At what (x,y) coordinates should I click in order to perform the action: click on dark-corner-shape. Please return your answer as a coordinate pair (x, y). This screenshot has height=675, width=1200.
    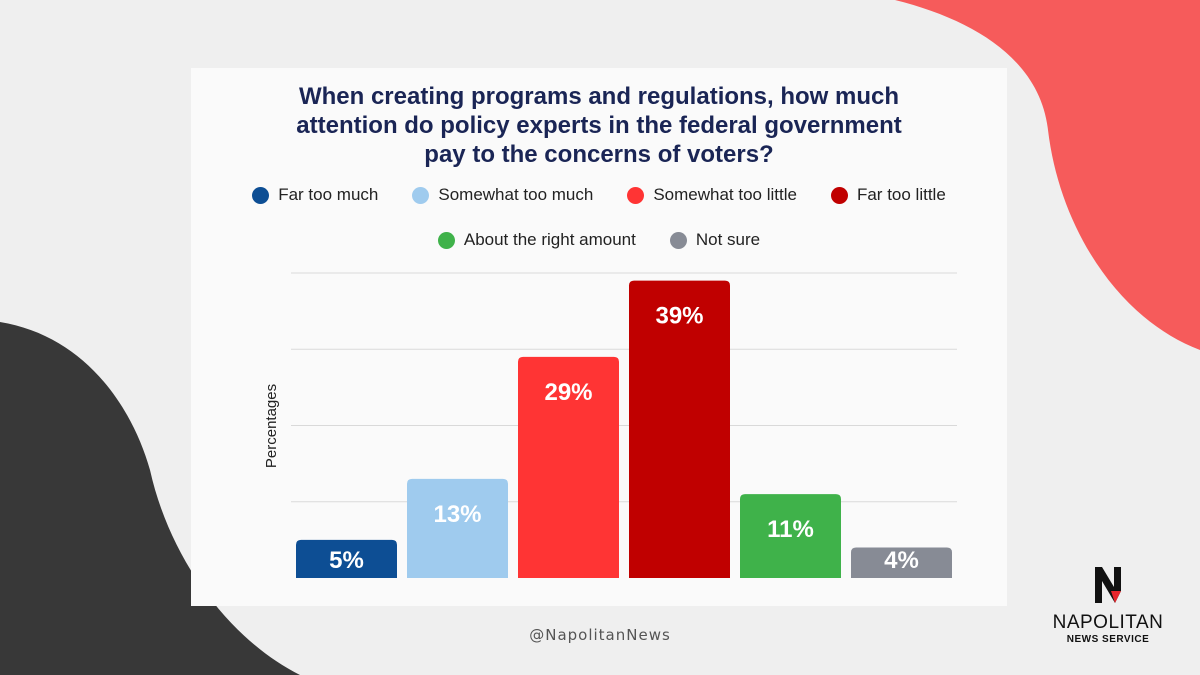
    Looking at the image, I should click on (150, 498).